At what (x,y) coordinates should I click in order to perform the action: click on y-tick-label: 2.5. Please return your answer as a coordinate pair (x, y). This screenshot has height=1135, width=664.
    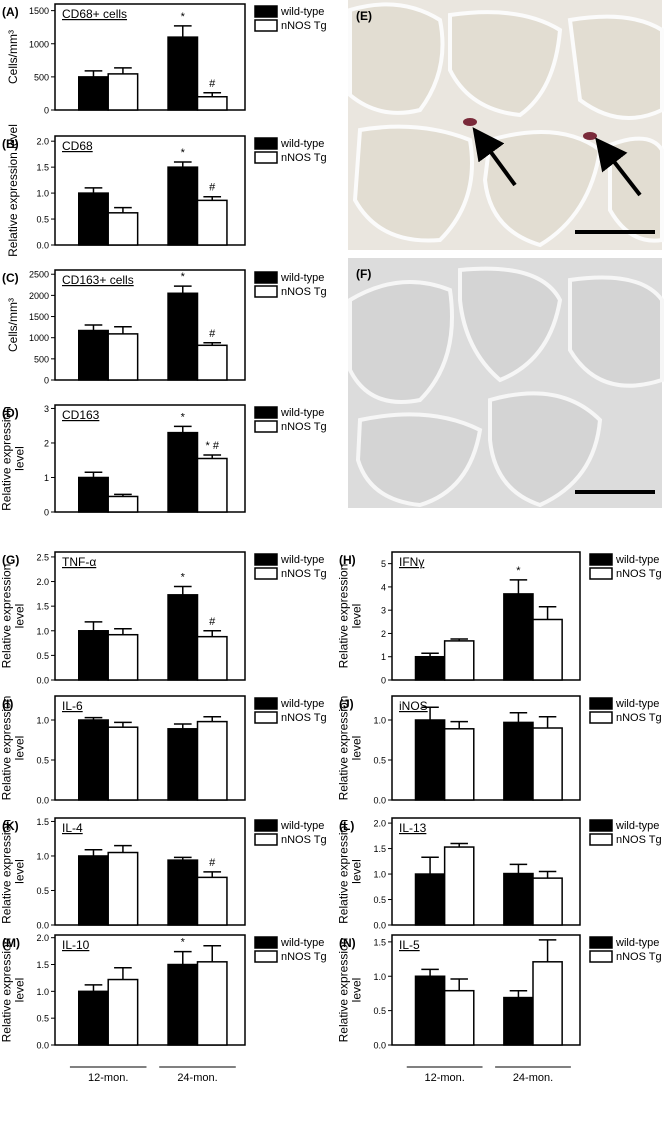
    Looking at the image, I should click on (42, 557).